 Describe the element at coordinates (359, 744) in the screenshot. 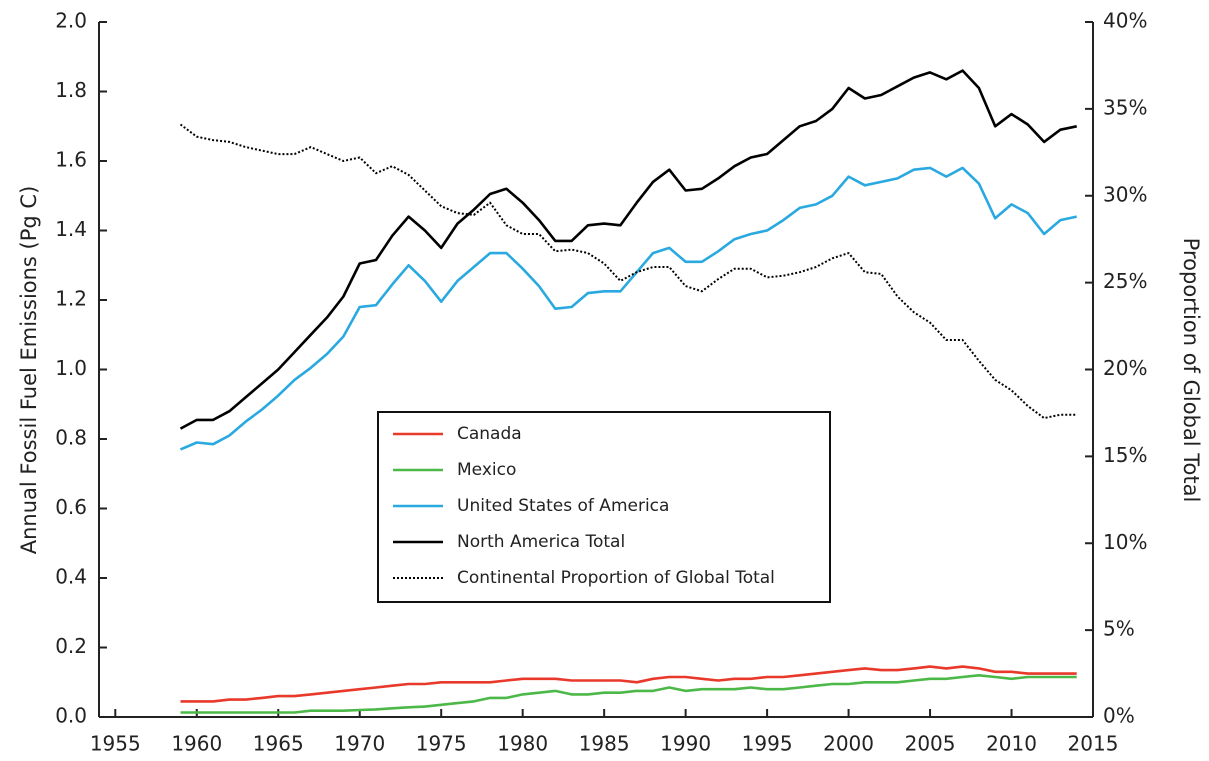

I see `x-tick-label: 1970` at that location.